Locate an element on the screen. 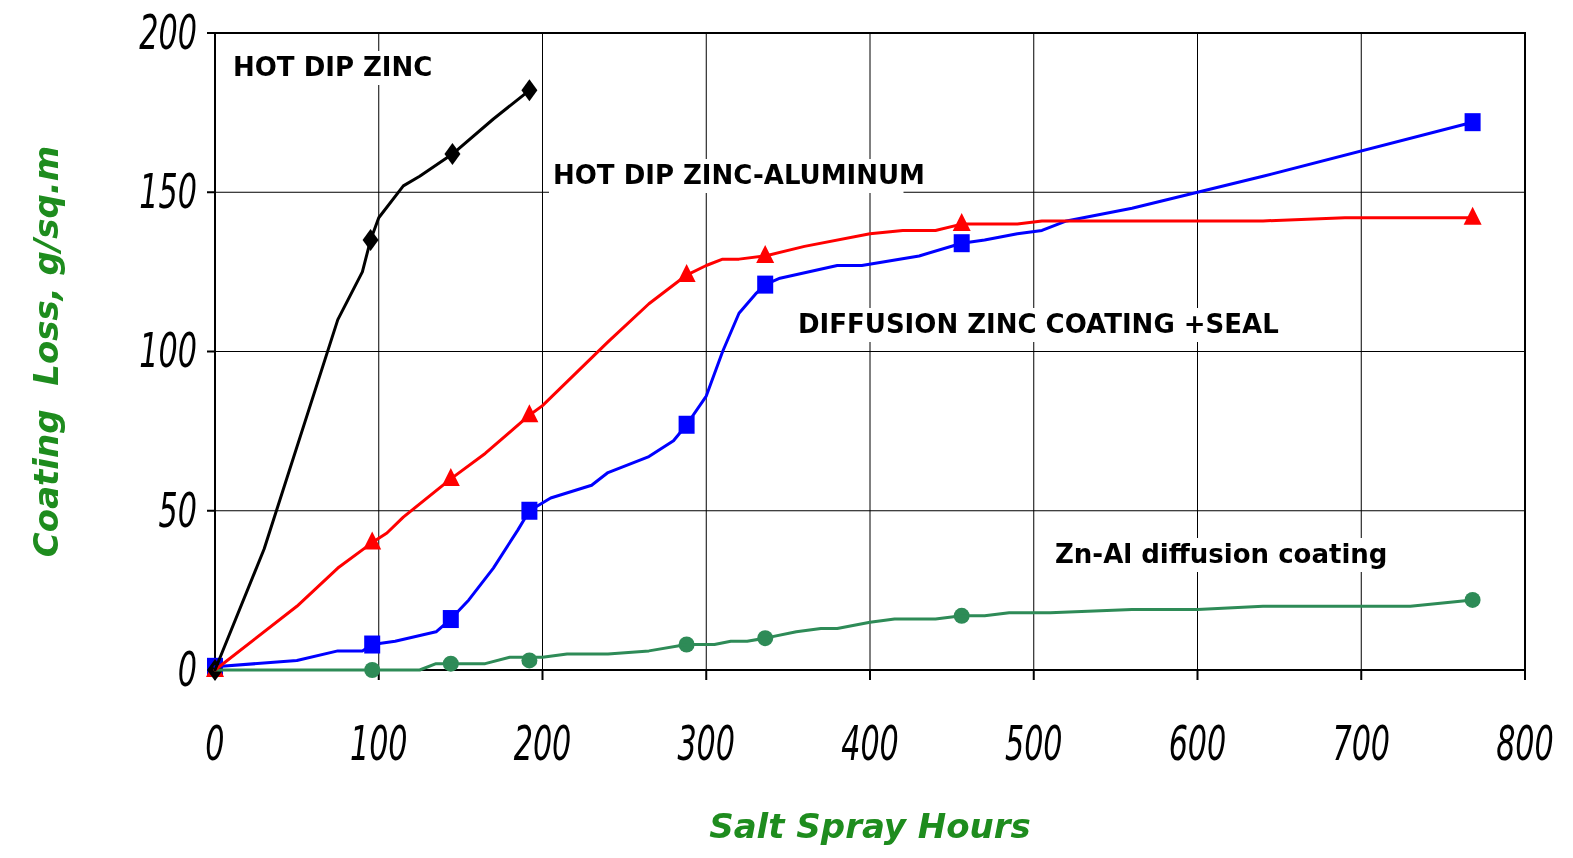 Image resolution: width=1573 pixels, height=858 pixels. x-tick-label: 100 is located at coordinates (378, 743).